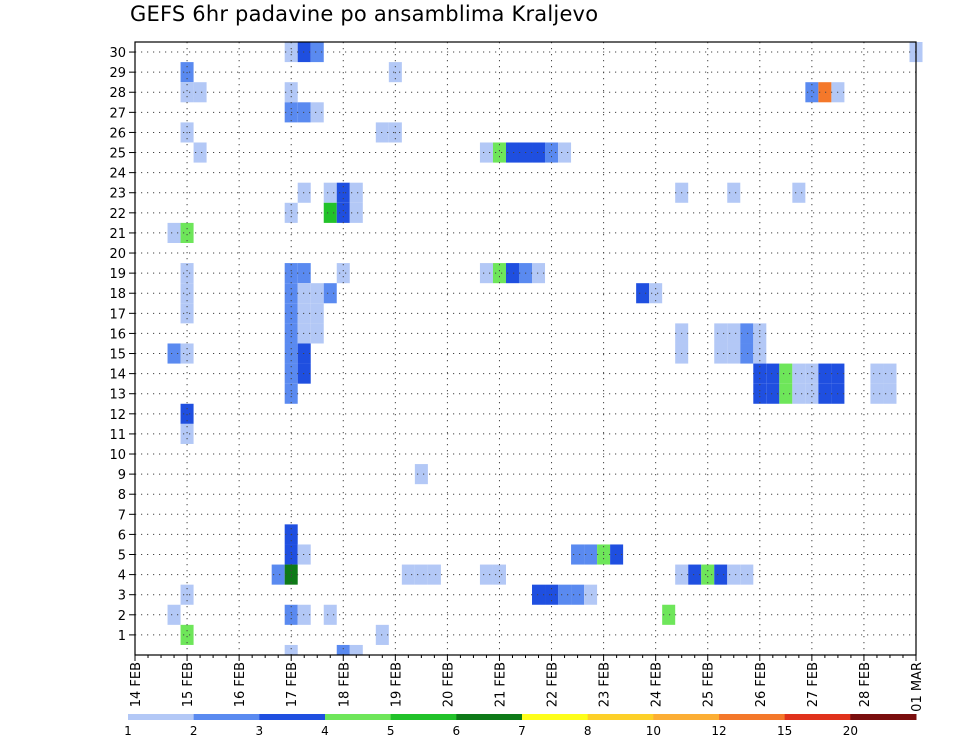 Image resolution: width=960 pixels, height=742 pixels. Describe the element at coordinates (448, 684) in the screenshot. I see `x-tick-label: 20 FEB` at that location.